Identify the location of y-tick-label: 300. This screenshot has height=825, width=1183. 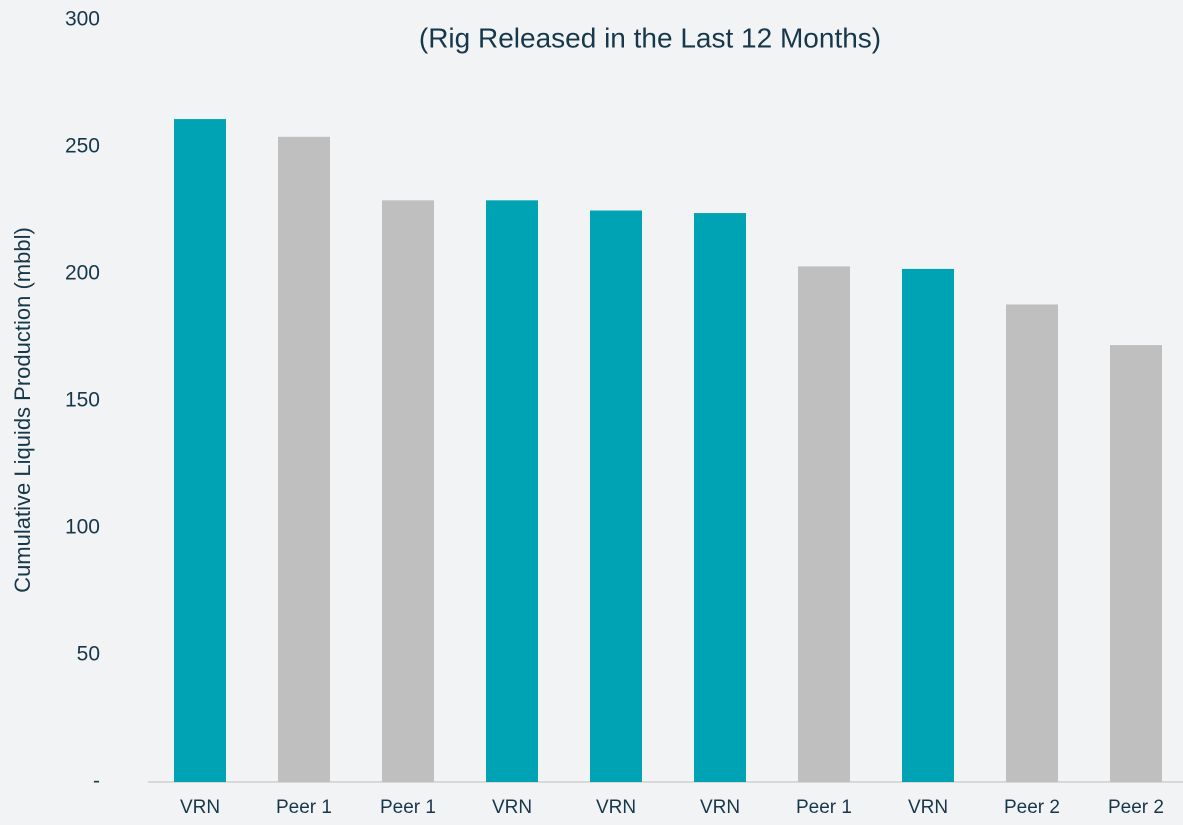
(82, 19).